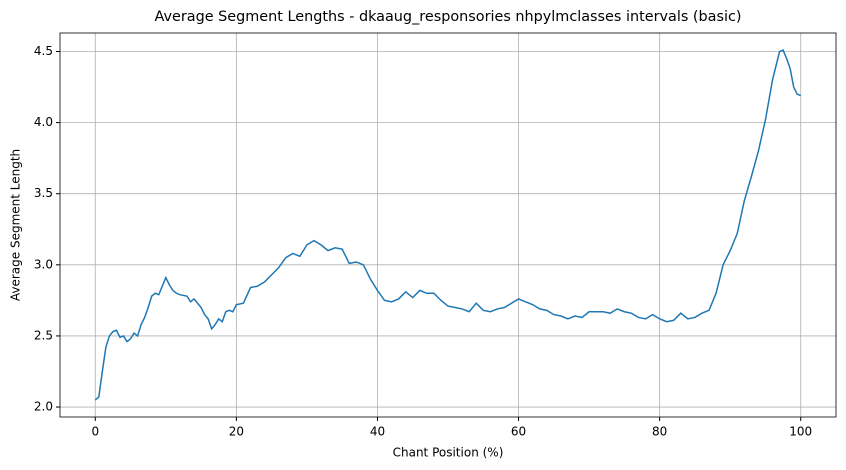 The width and height of the screenshot is (846, 470). Describe the element at coordinates (377, 432) in the screenshot. I see `x-tick-label: 40` at that location.